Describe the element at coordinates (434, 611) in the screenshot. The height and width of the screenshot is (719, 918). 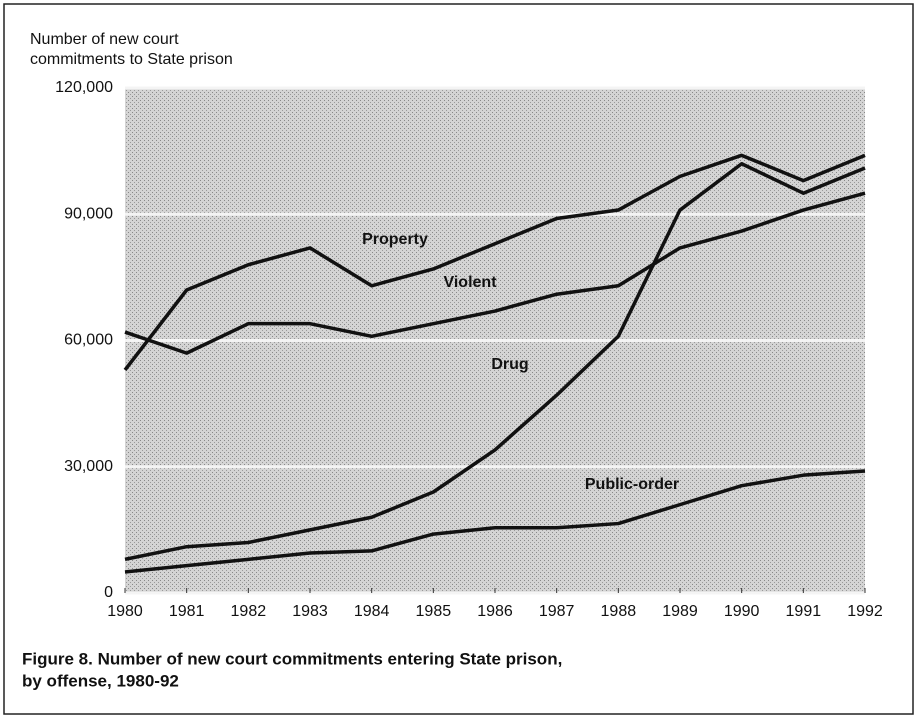
I see `x-tick-label: 1985` at that location.